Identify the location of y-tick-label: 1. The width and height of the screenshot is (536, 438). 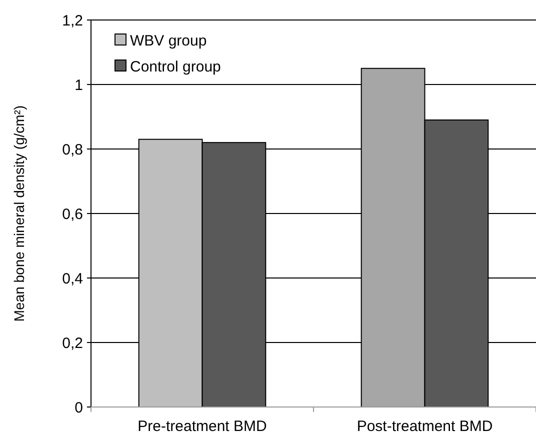
(78, 85).